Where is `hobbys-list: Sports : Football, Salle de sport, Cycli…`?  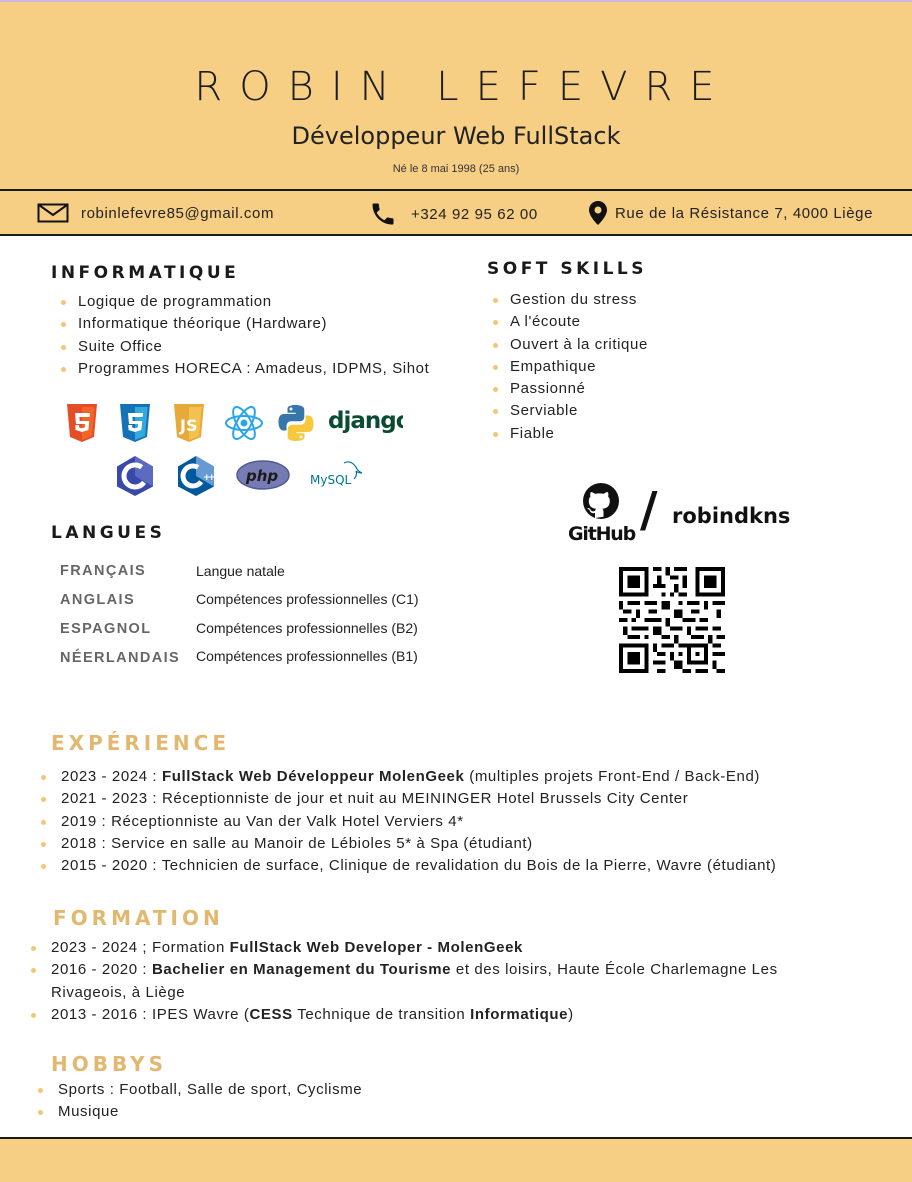 hobbys-list: Sports : Football, Salle de sport, Cycli… is located at coordinates (199, 1101).